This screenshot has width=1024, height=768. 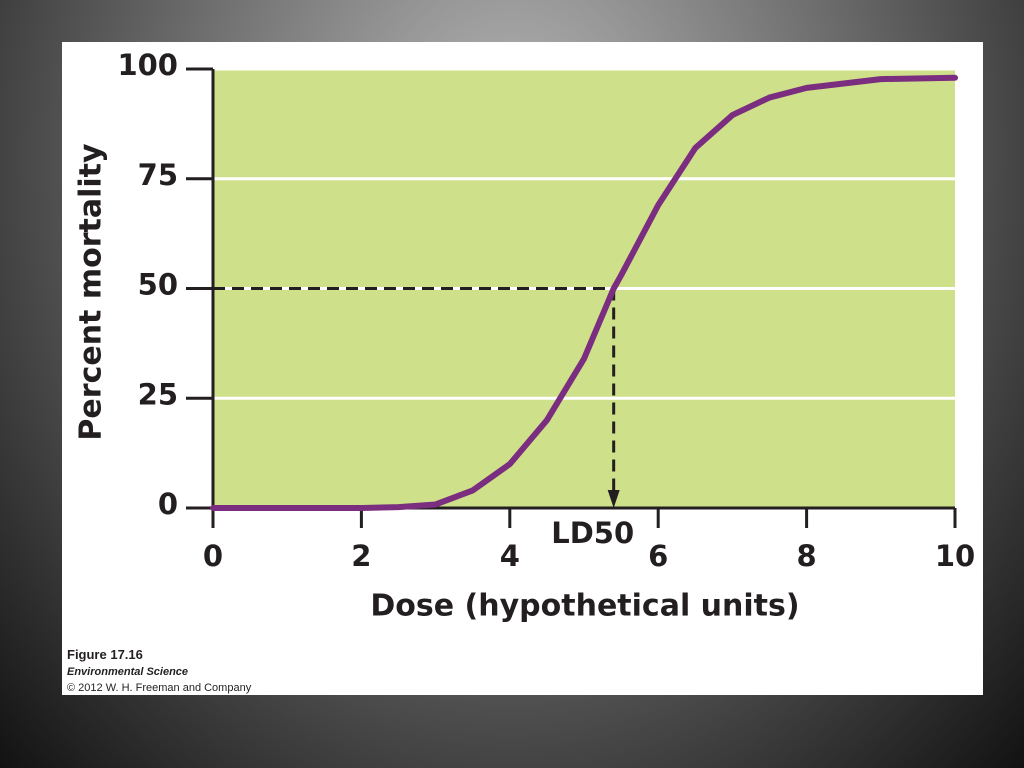 What do you see at coordinates (213, 556) in the screenshot?
I see `x-tick-label: 0` at bounding box center [213, 556].